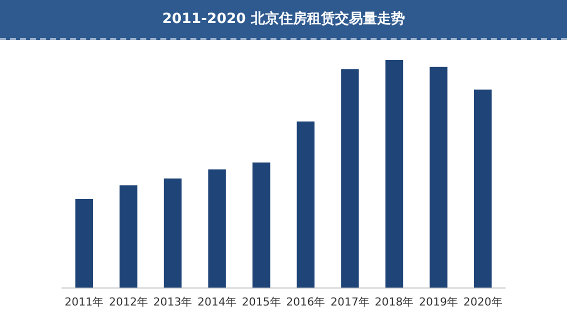 The height and width of the screenshot is (329, 567). What do you see at coordinates (438, 301) in the screenshot?
I see `x-tick-label: 2019年` at bounding box center [438, 301].